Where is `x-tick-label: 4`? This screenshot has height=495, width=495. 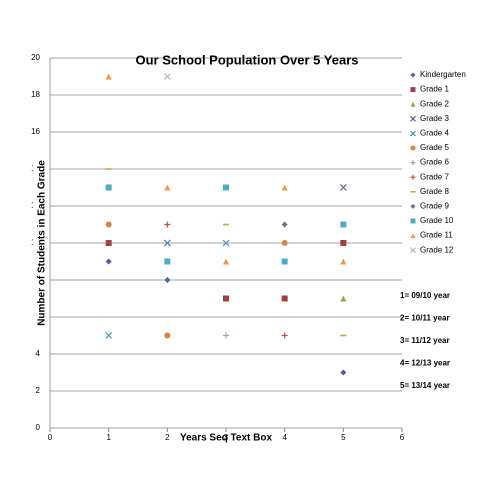
x-tick-label: 4 is located at coordinates (284, 437).